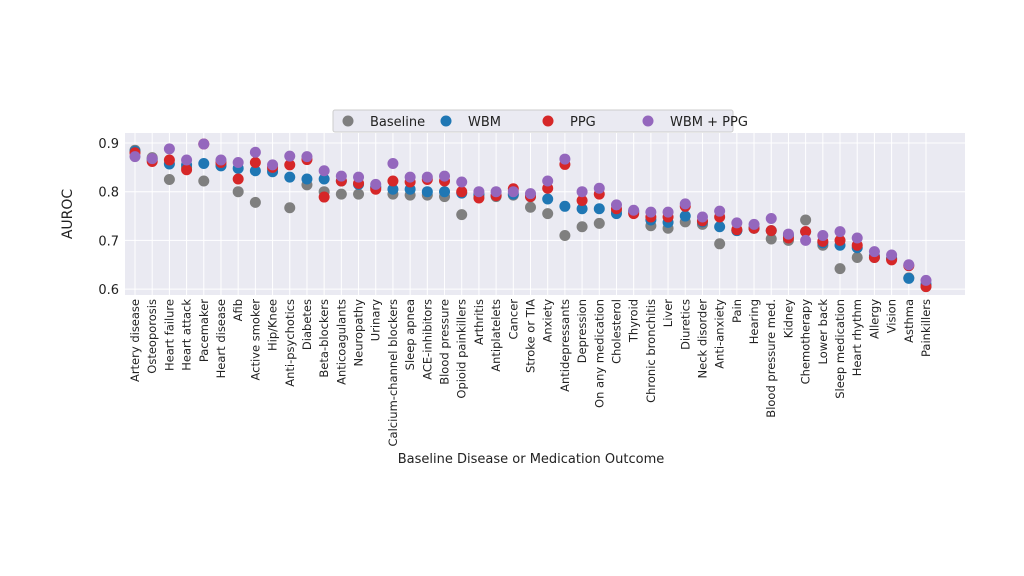 The width and height of the screenshot is (1024, 576). What do you see at coordinates (187, 335) in the screenshot?
I see `x-tick-label: Heart attack` at bounding box center [187, 335].